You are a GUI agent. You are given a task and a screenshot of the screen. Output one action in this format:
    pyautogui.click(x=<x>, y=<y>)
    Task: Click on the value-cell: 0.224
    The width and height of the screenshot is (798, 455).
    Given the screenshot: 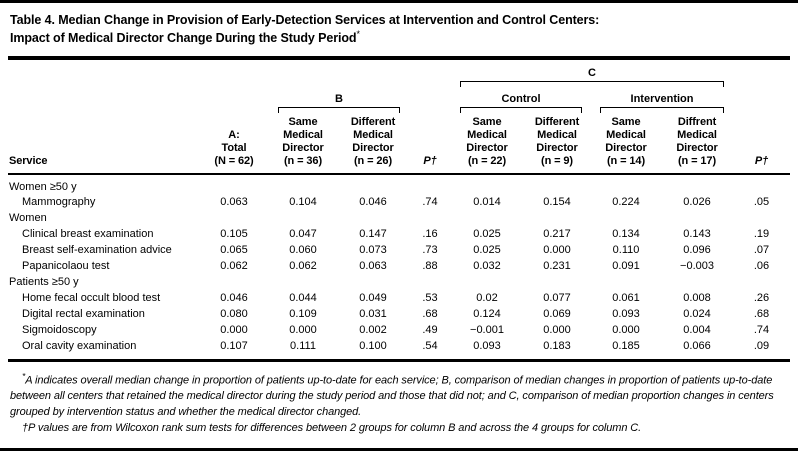 What is the action you would take?
    pyautogui.click(x=626, y=202)
    